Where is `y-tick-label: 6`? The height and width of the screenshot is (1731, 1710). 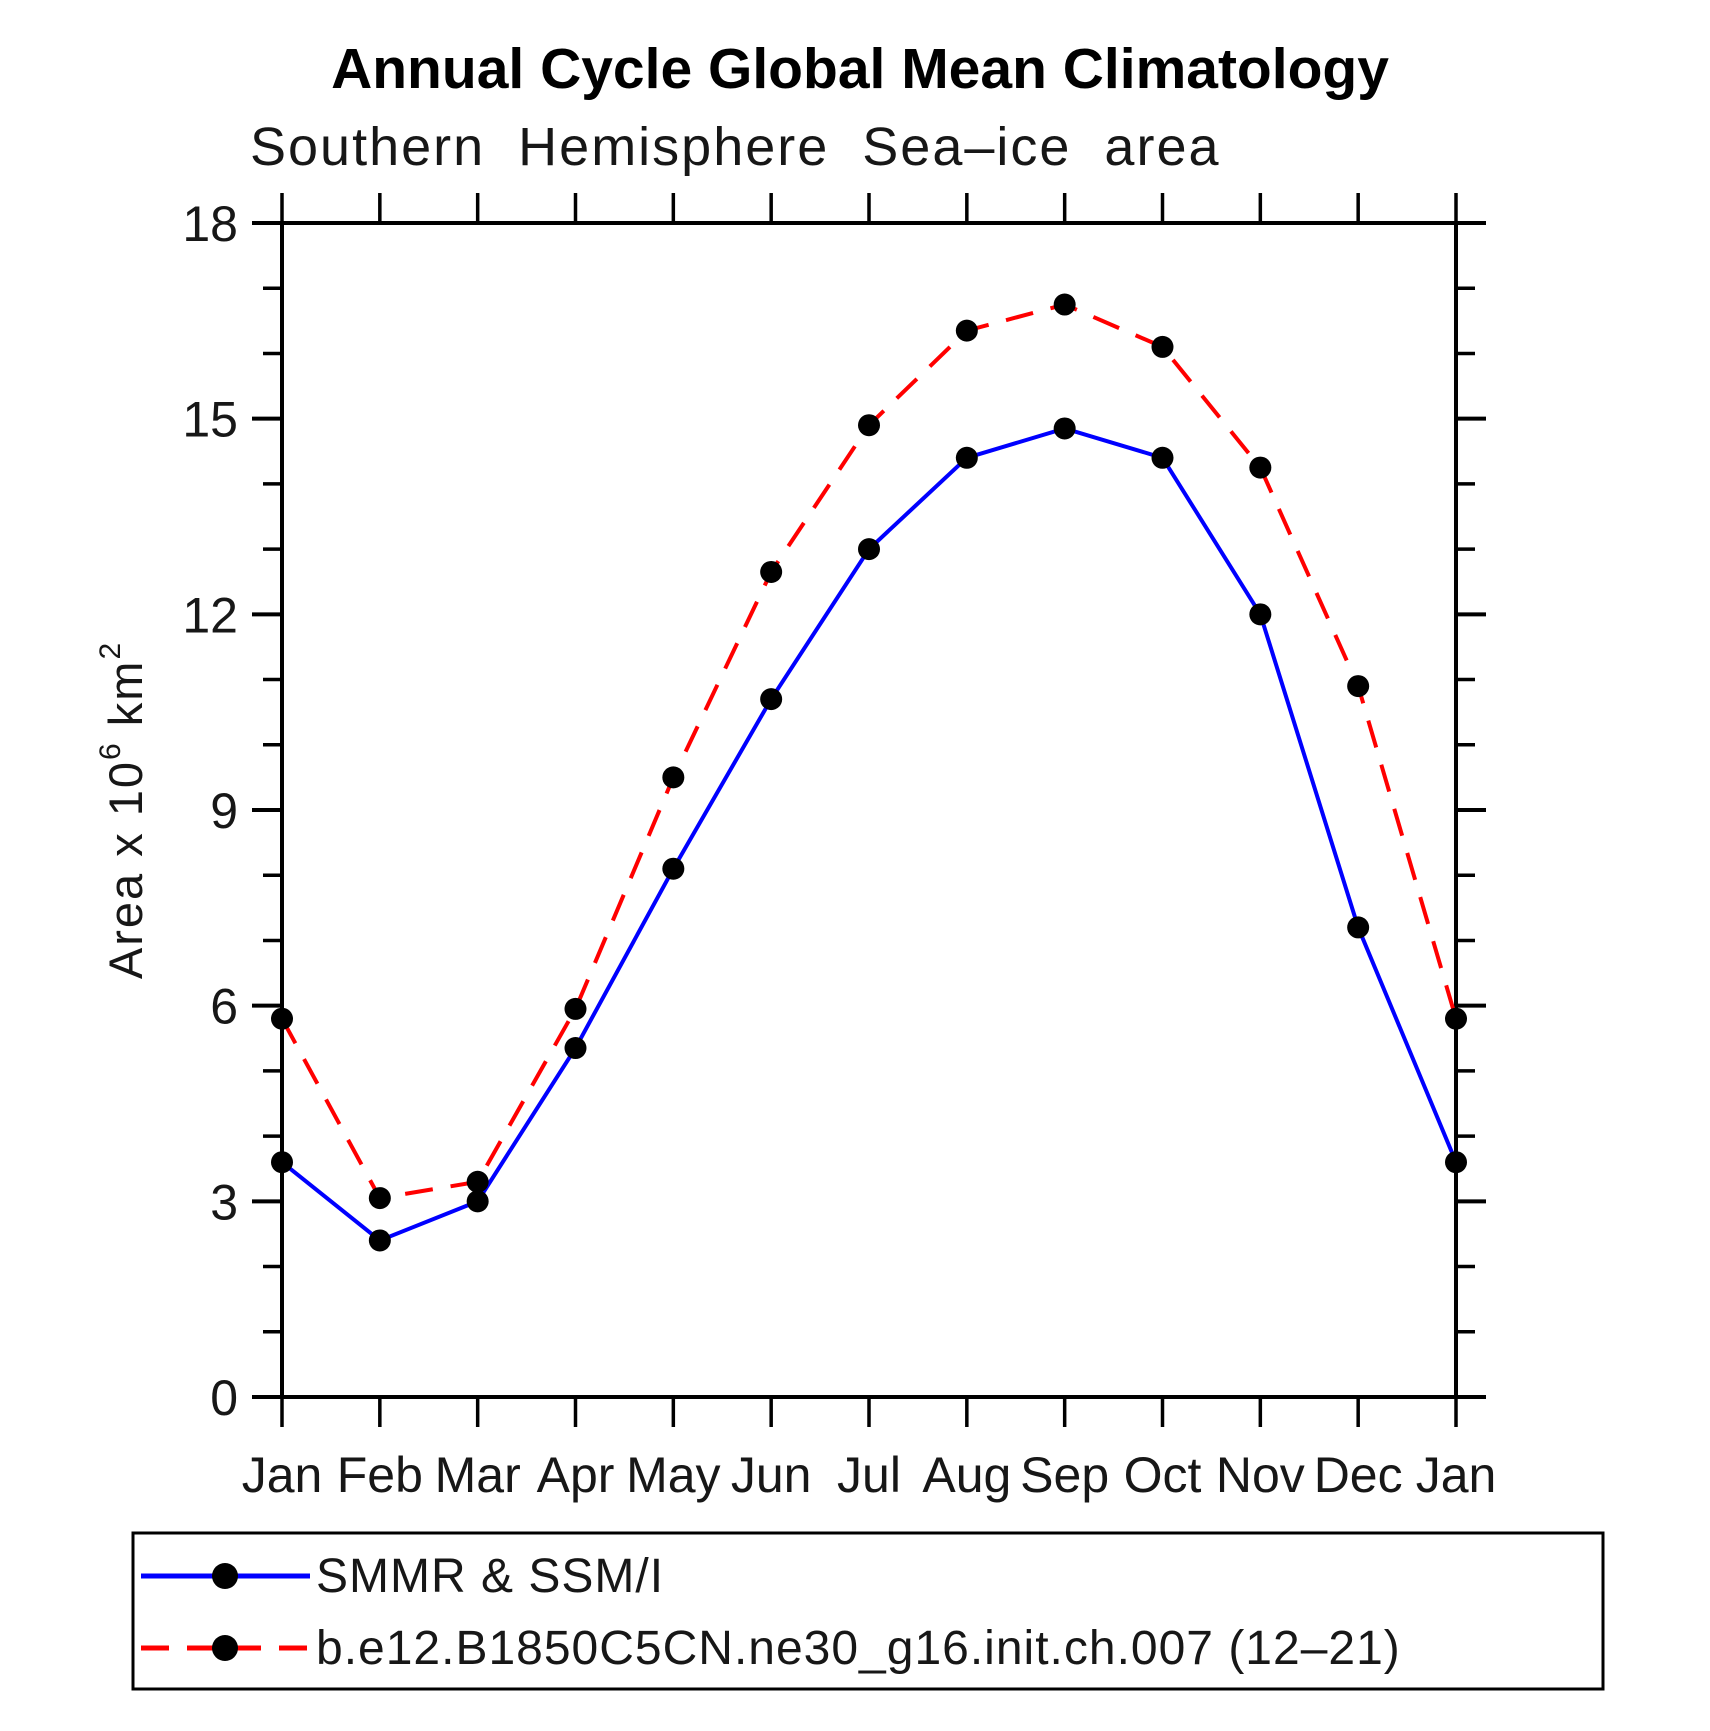
y-tick-label: 6 is located at coordinates (224, 1007).